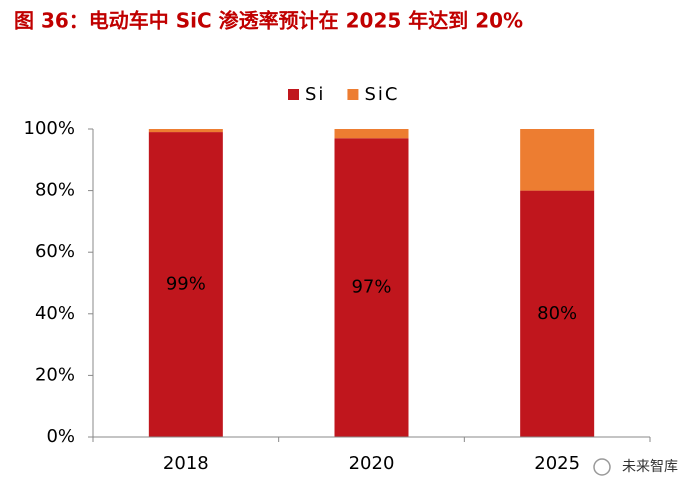 Image resolution: width=700 pixels, height=504 pixels. What do you see at coordinates (602, 467) in the screenshot?
I see `watermark-icon` at bounding box center [602, 467].